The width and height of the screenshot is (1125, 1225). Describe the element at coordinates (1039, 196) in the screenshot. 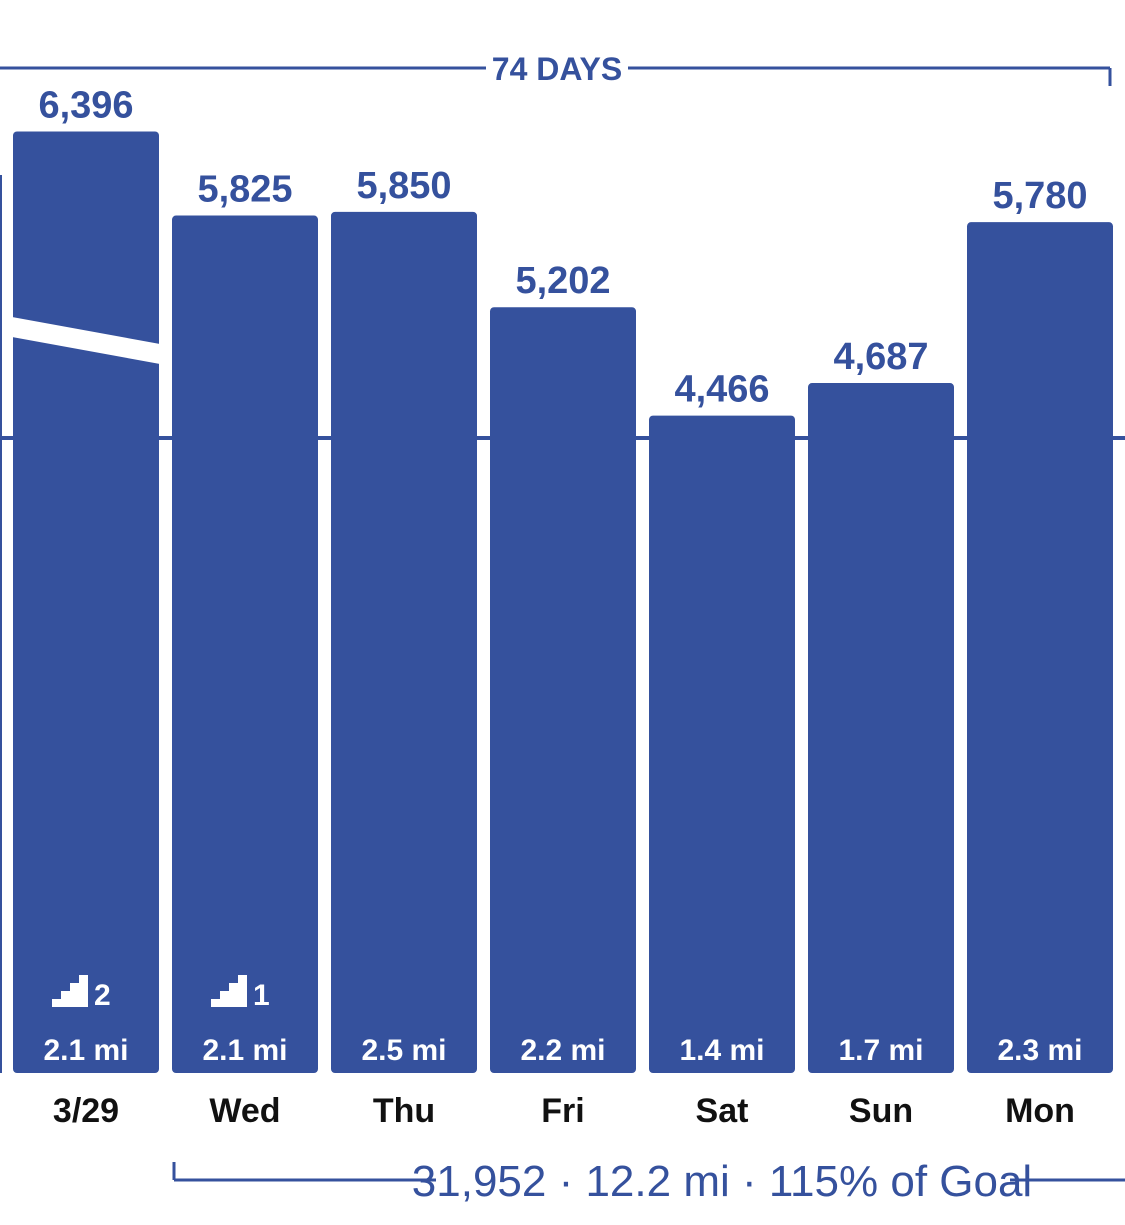

I see `bar-value-label: 5,780` at that location.